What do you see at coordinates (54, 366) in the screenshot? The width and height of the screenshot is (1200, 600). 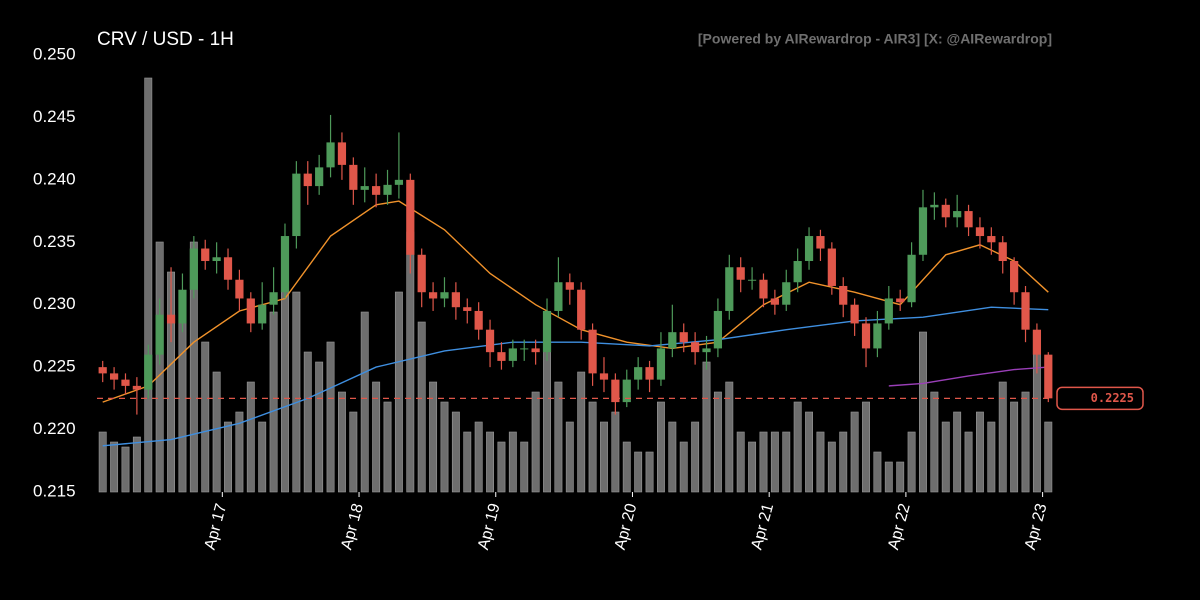 I see `y-tick-label: 0.225` at bounding box center [54, 366].